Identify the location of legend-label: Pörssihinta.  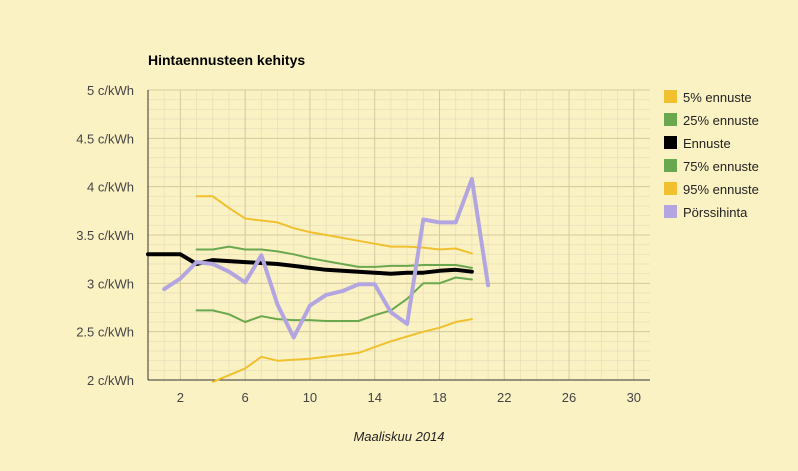
(715, 212).